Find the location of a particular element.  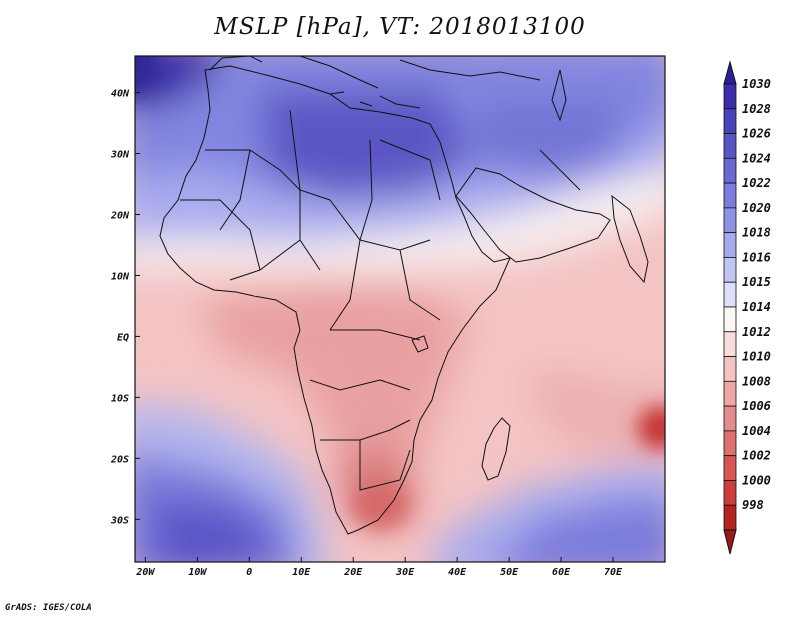

colorbar-label: 1006 is located at coordinates (756, 406).